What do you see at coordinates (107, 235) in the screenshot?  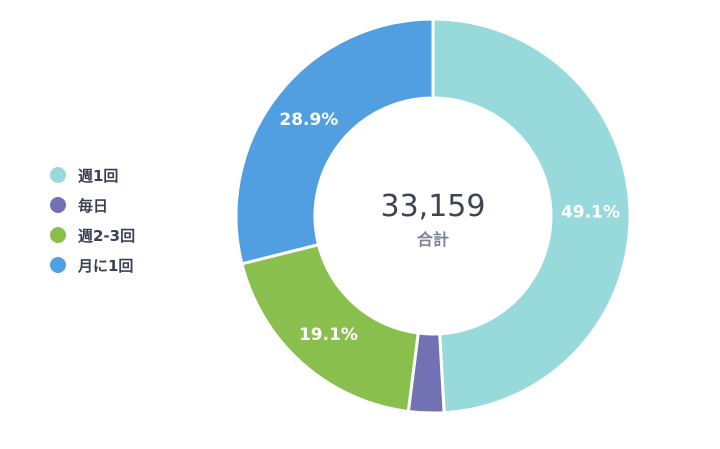 I see `legend-label: 週2-3回` at bounding box center [107, 235].